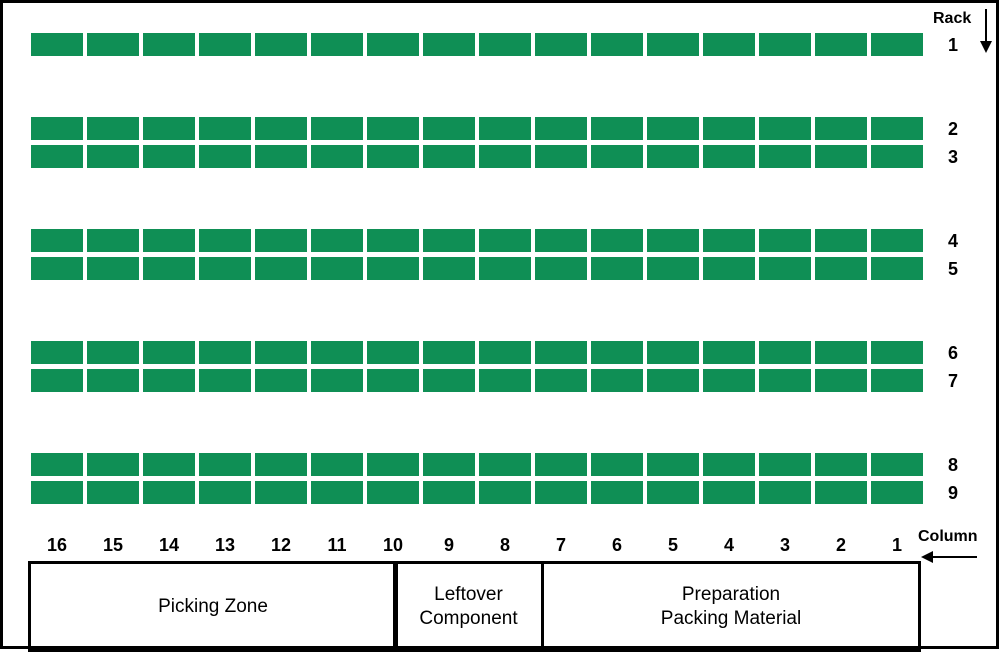 This screenshot has width=999, height=652. Describe the element at coordinates (337, 545) in the screenshot. I see `column-number: 11` at that location.